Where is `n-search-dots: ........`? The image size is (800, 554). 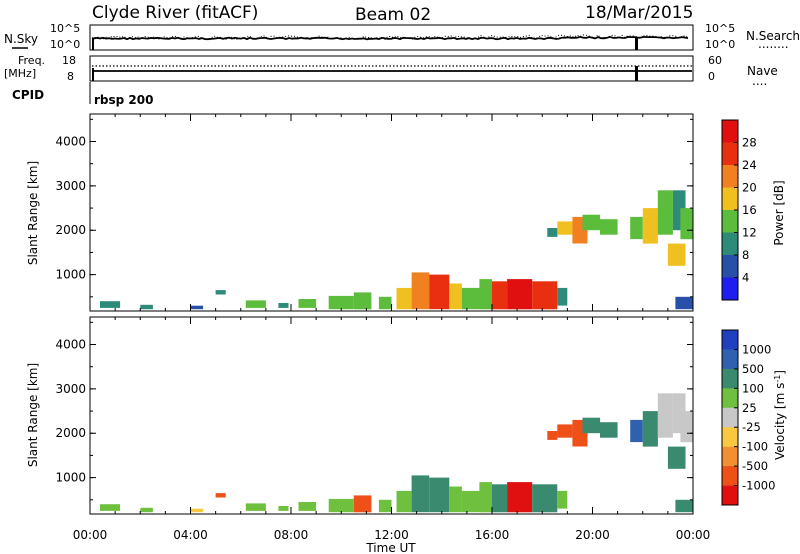 n-search-dots: ........ is located at coordinates (773, 44).